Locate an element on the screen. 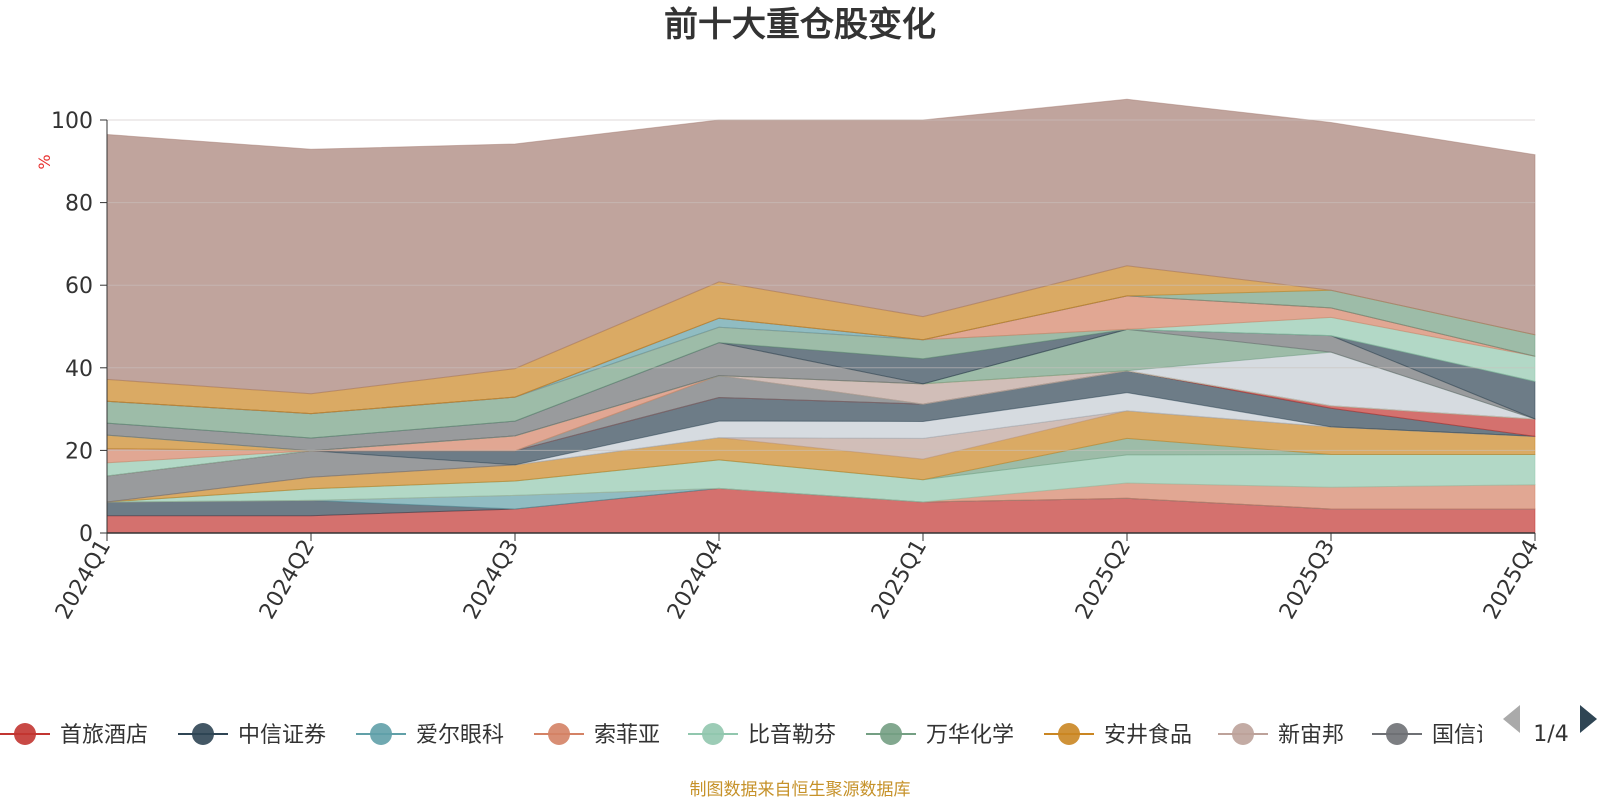 The height and width of the screenshot is (800, 1600). x-tick-label: 2025Q3 is located at coordinates (1307, 580).